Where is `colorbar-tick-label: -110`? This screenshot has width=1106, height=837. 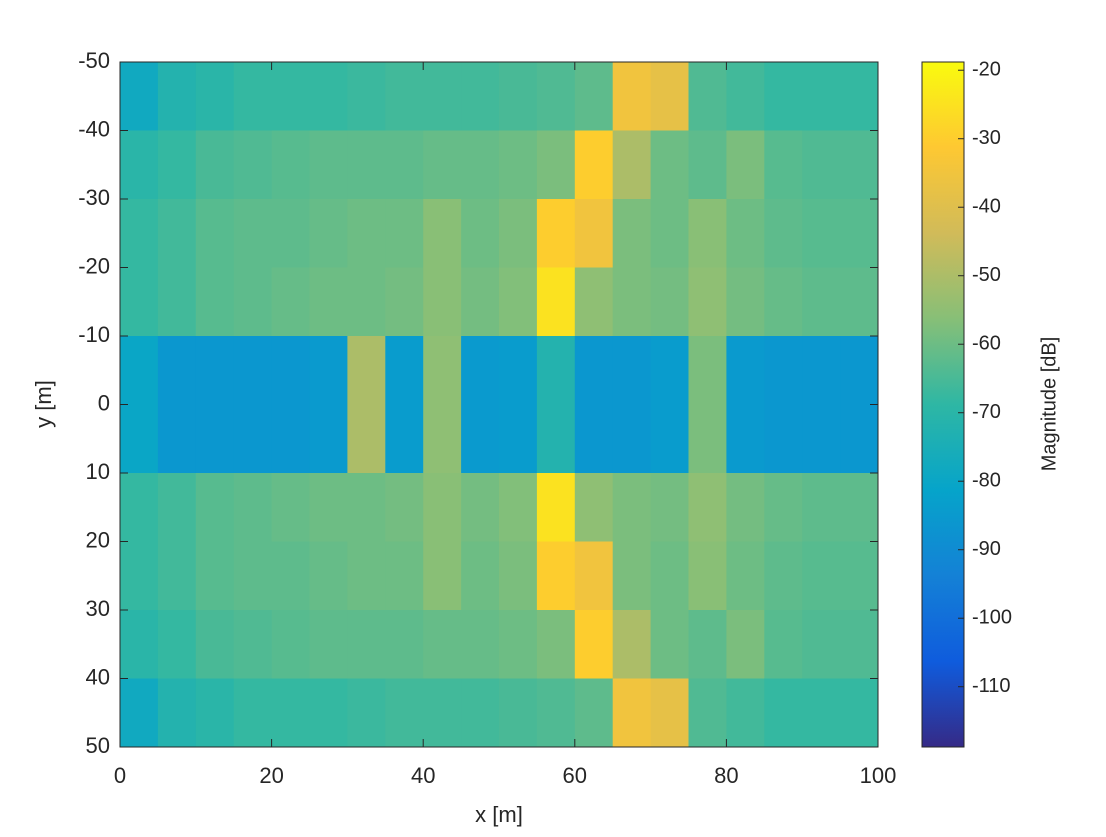
colorbar-tick-label: -110 is located at coordinates (991, 686).